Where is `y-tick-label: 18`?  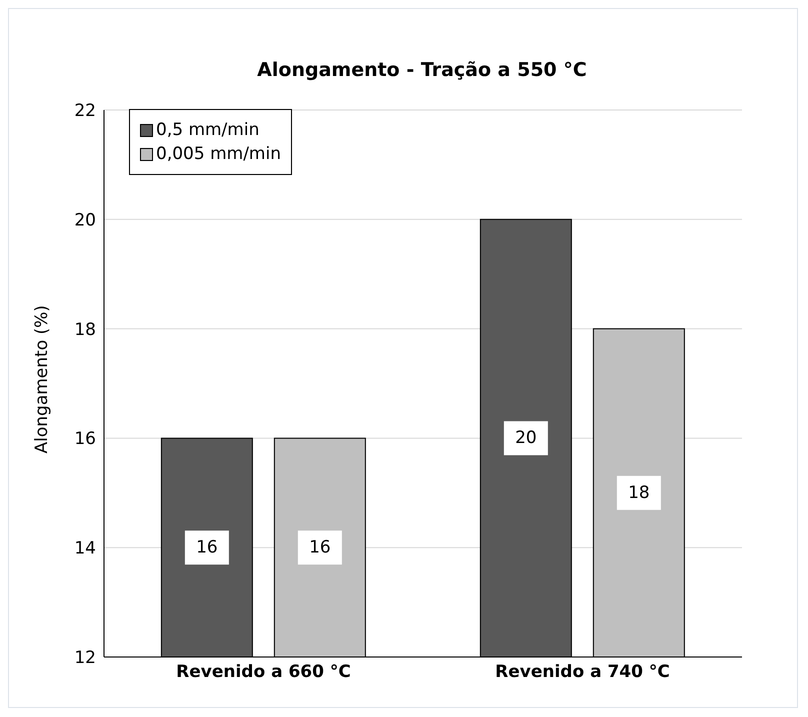 y-tick-label: 18 is located at coordinates (85, 330).